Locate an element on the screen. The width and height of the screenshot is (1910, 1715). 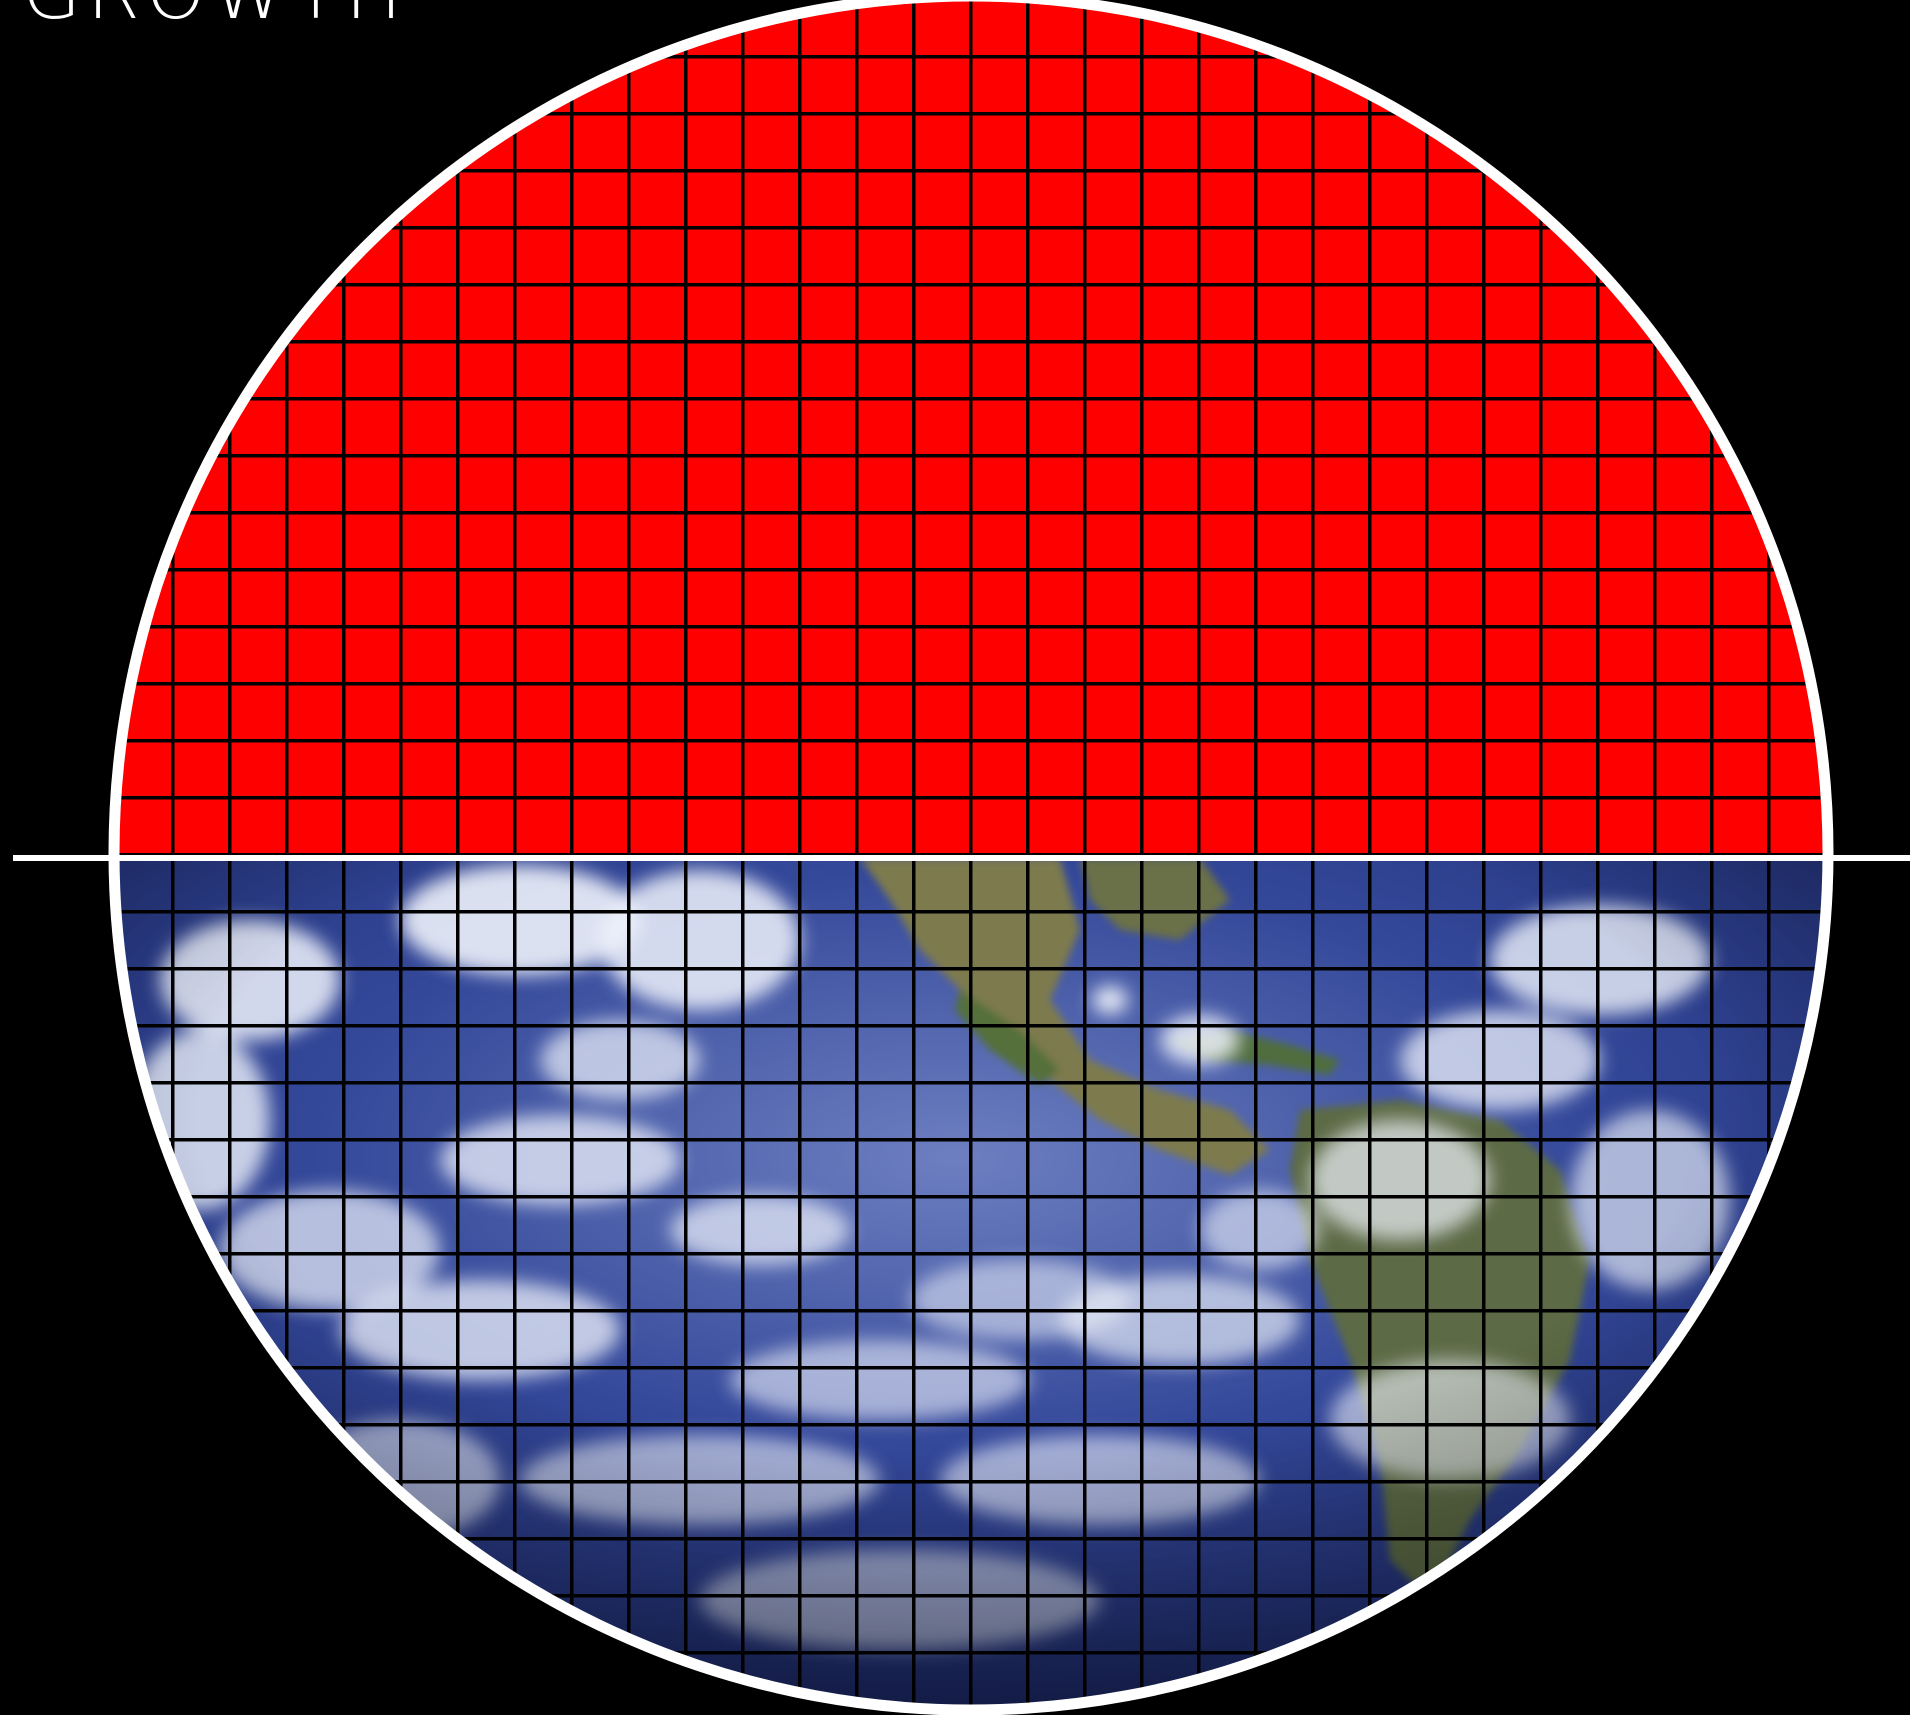
divider-line is located at coordinates (961, 858).